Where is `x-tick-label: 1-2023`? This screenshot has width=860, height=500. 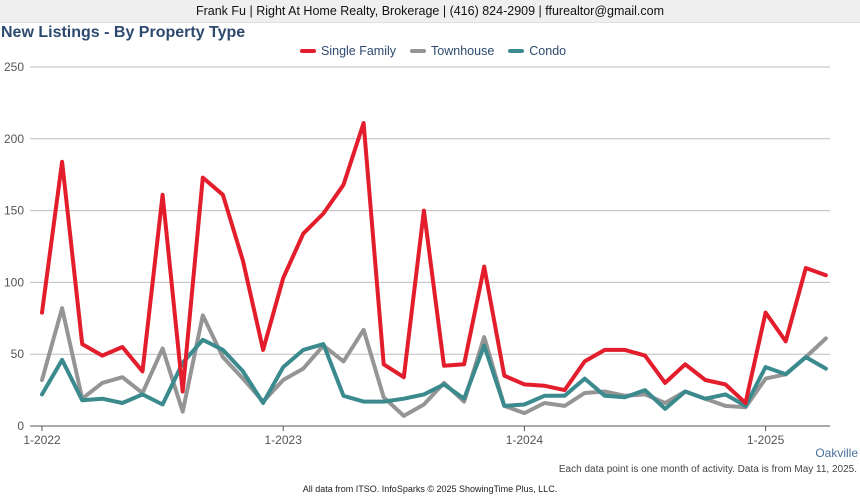
x-tick-label: 1-2023 is located at coordinates (284, 440).